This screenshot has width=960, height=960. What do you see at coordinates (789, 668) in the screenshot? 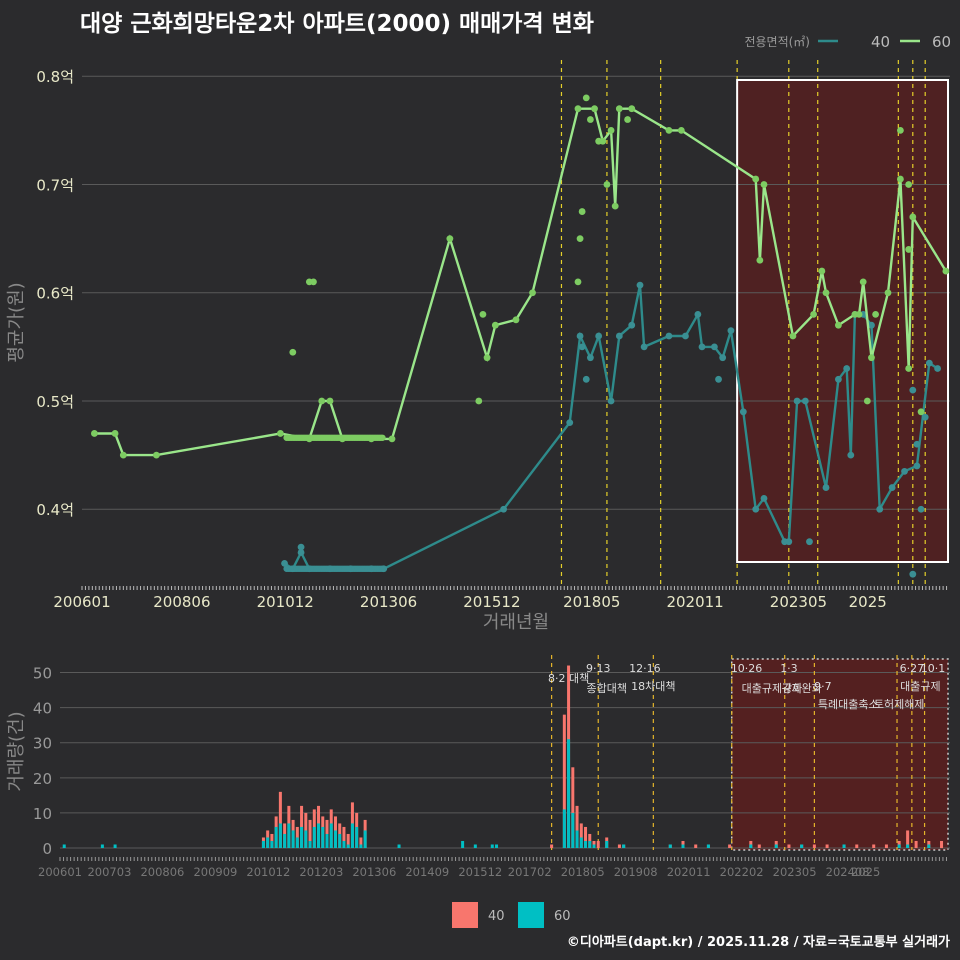
I see `policy-annotation: 1·3` at bounding box center [789, 668].